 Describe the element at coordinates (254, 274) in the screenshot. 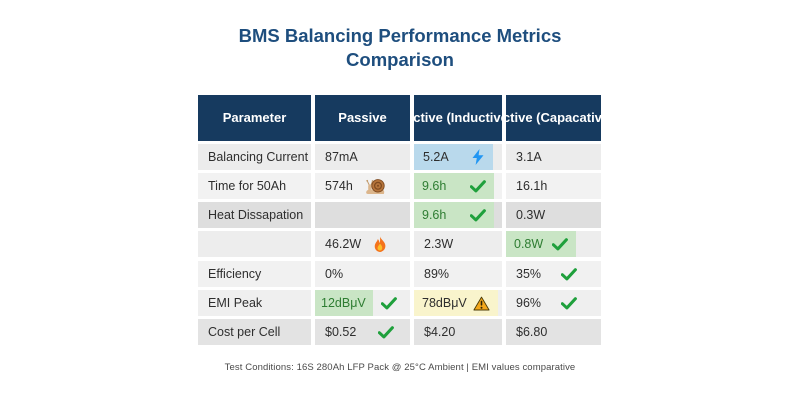

I see `param-cell: Efficiency` at that location.